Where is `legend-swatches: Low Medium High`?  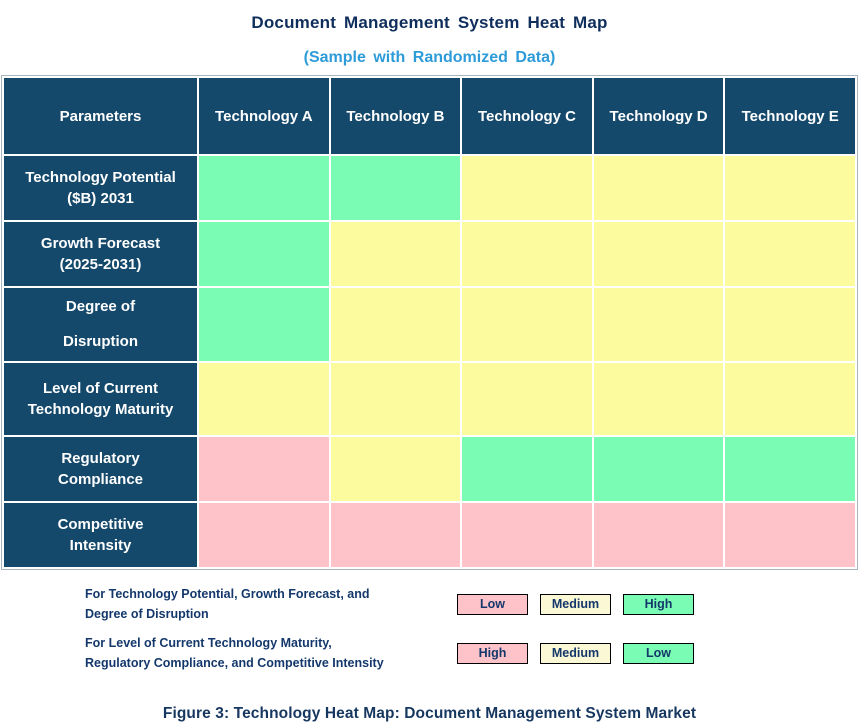
legend-swatches: Low Medium High is located at coordinates (581, 604).